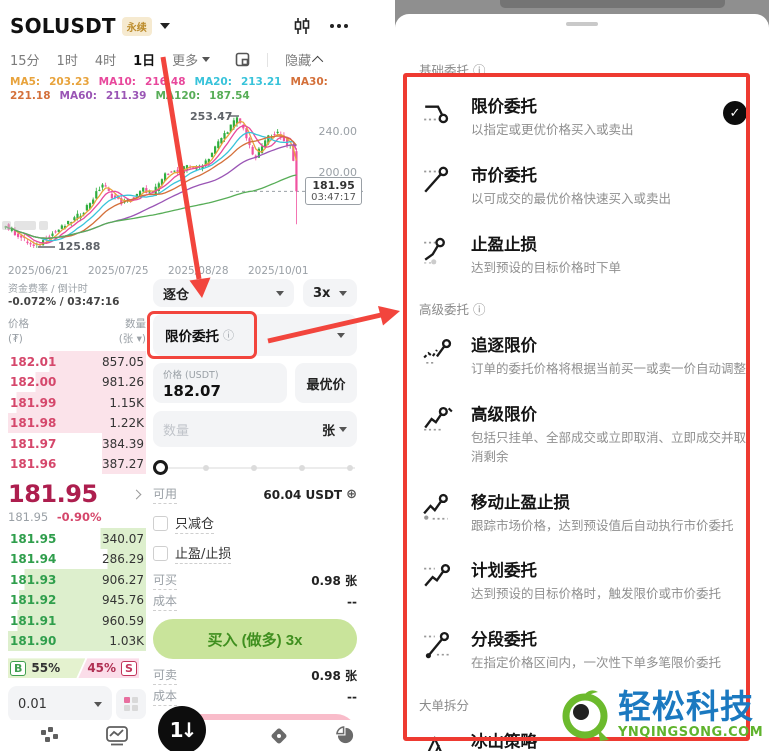 This screenshot has width=769, height=751. Describe the element at coordinates (339, 26) in the screenshot. I see `more-menu-icon` at that location.